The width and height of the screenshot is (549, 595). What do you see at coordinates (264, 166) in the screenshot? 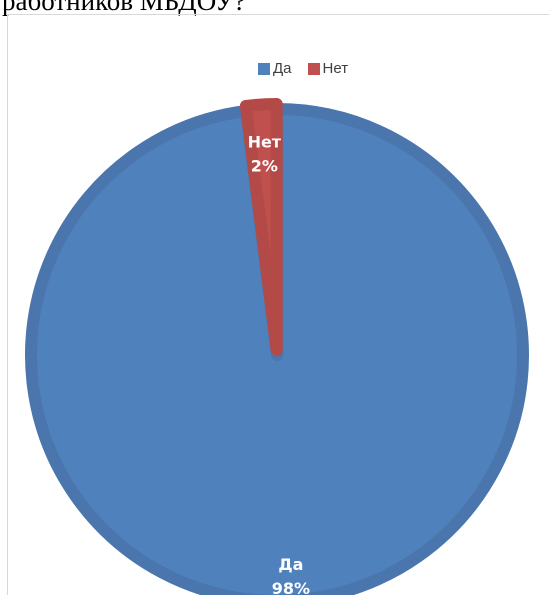
I see `data-label-value: 2%` at bounding box center [264, 166].